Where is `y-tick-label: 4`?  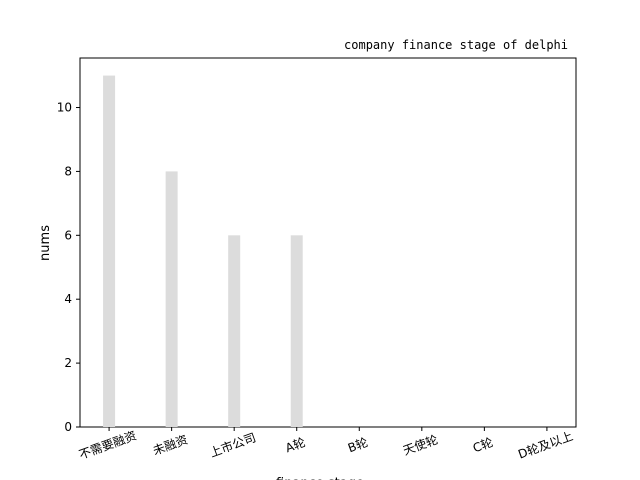 y-tick-label: 4 is located at coordinates (68, 299).